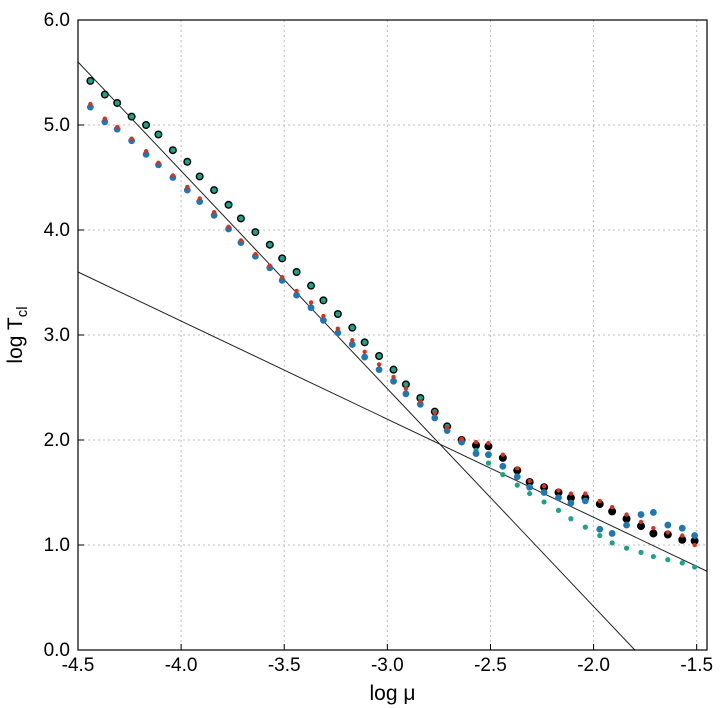 Image resolution: width=720 pixels, height=708 pixels. What do you see at coordinates (17, 334) in the screenshot?
I see `y-axis-label: log Tcl` at bounding box center [17, 334].